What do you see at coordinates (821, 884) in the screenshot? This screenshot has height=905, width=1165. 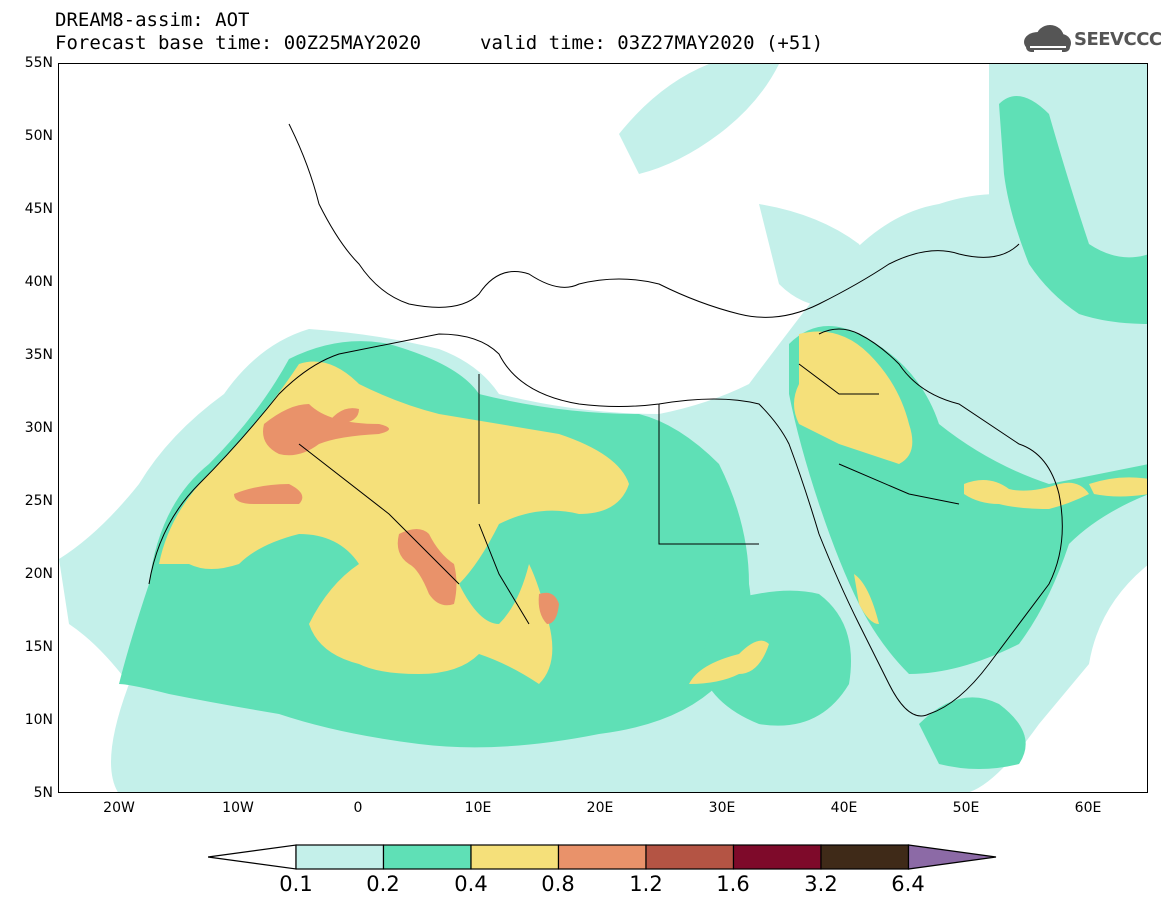 I see `colorbar-label: 3.2` at bounding box center [821, 884].